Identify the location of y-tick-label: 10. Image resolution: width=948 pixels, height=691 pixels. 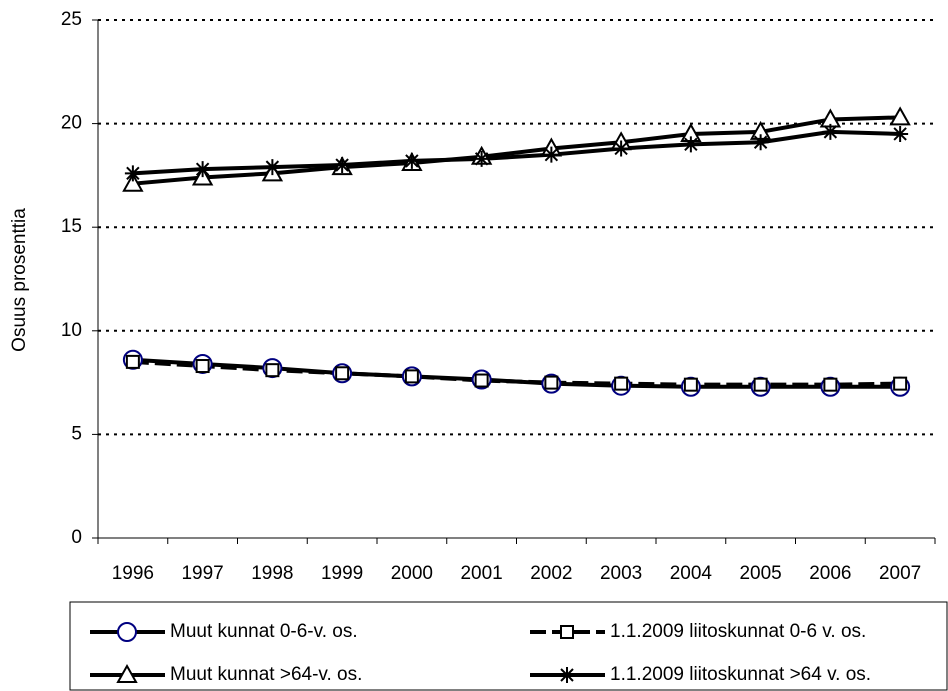
(71, 330).